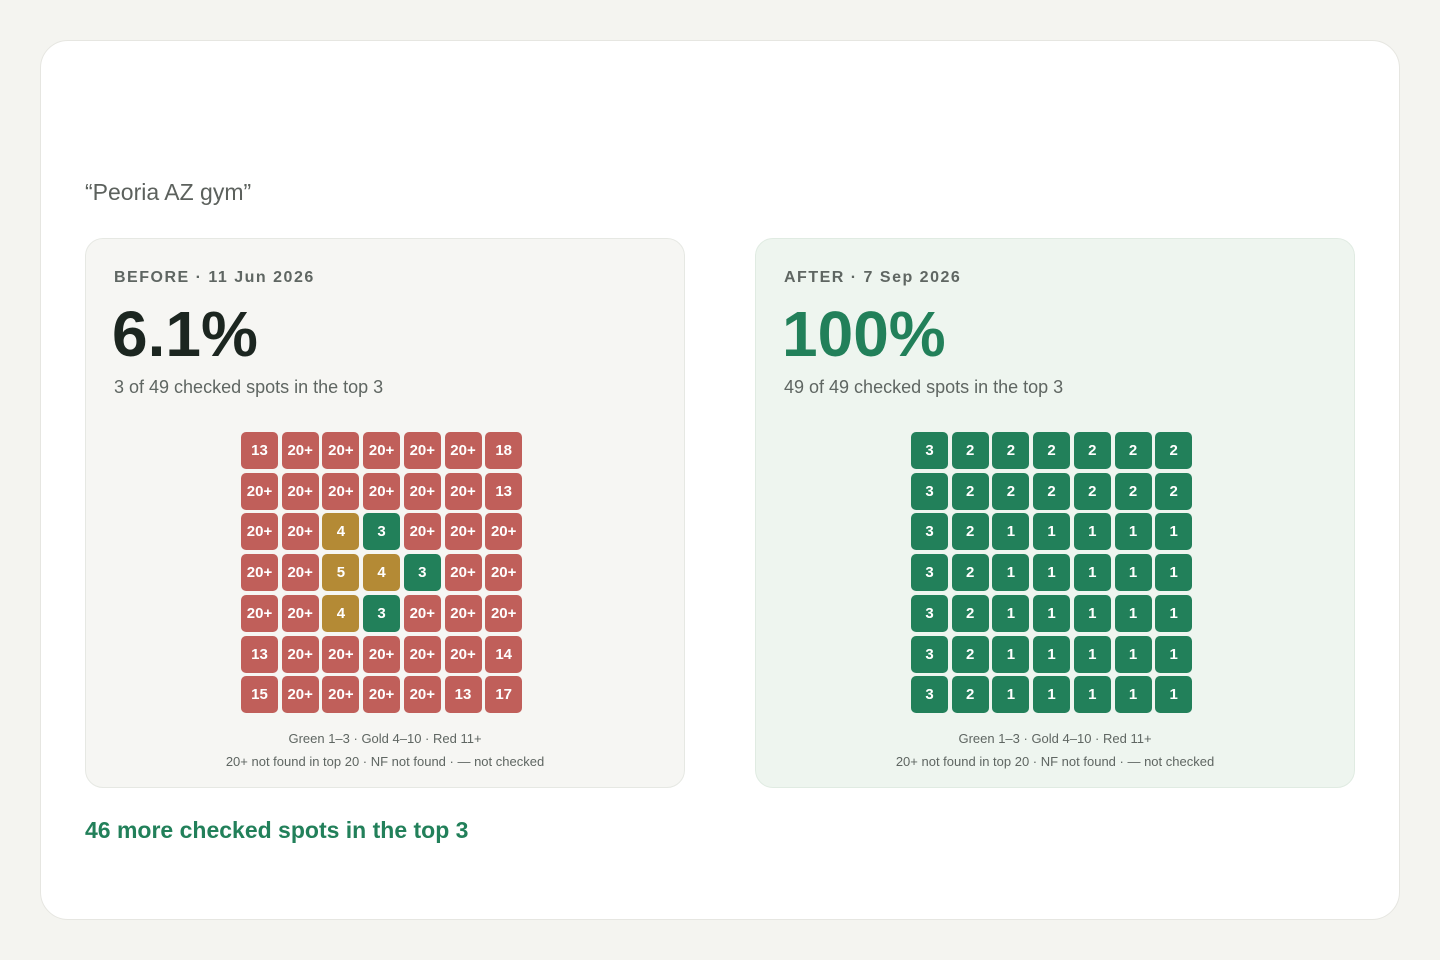 The width and height of the screenshot is (1440, 960). Describe the element at coordinates (924, 387) in the screenshot. I see `summary: 49 of 49 checked spots in the top 3` at that location.